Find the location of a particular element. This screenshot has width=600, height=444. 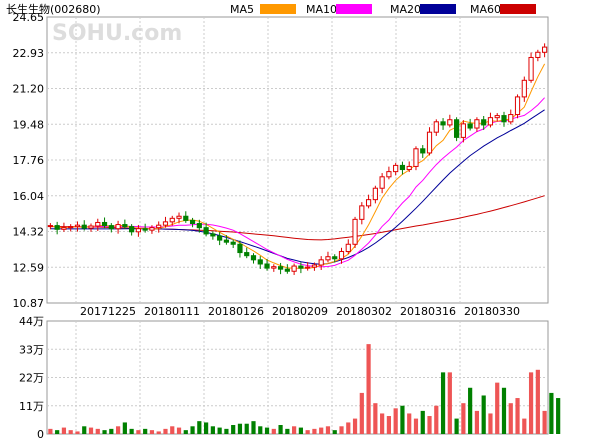

date-tick-label: 20180316 is located at coordinates (428, 311).